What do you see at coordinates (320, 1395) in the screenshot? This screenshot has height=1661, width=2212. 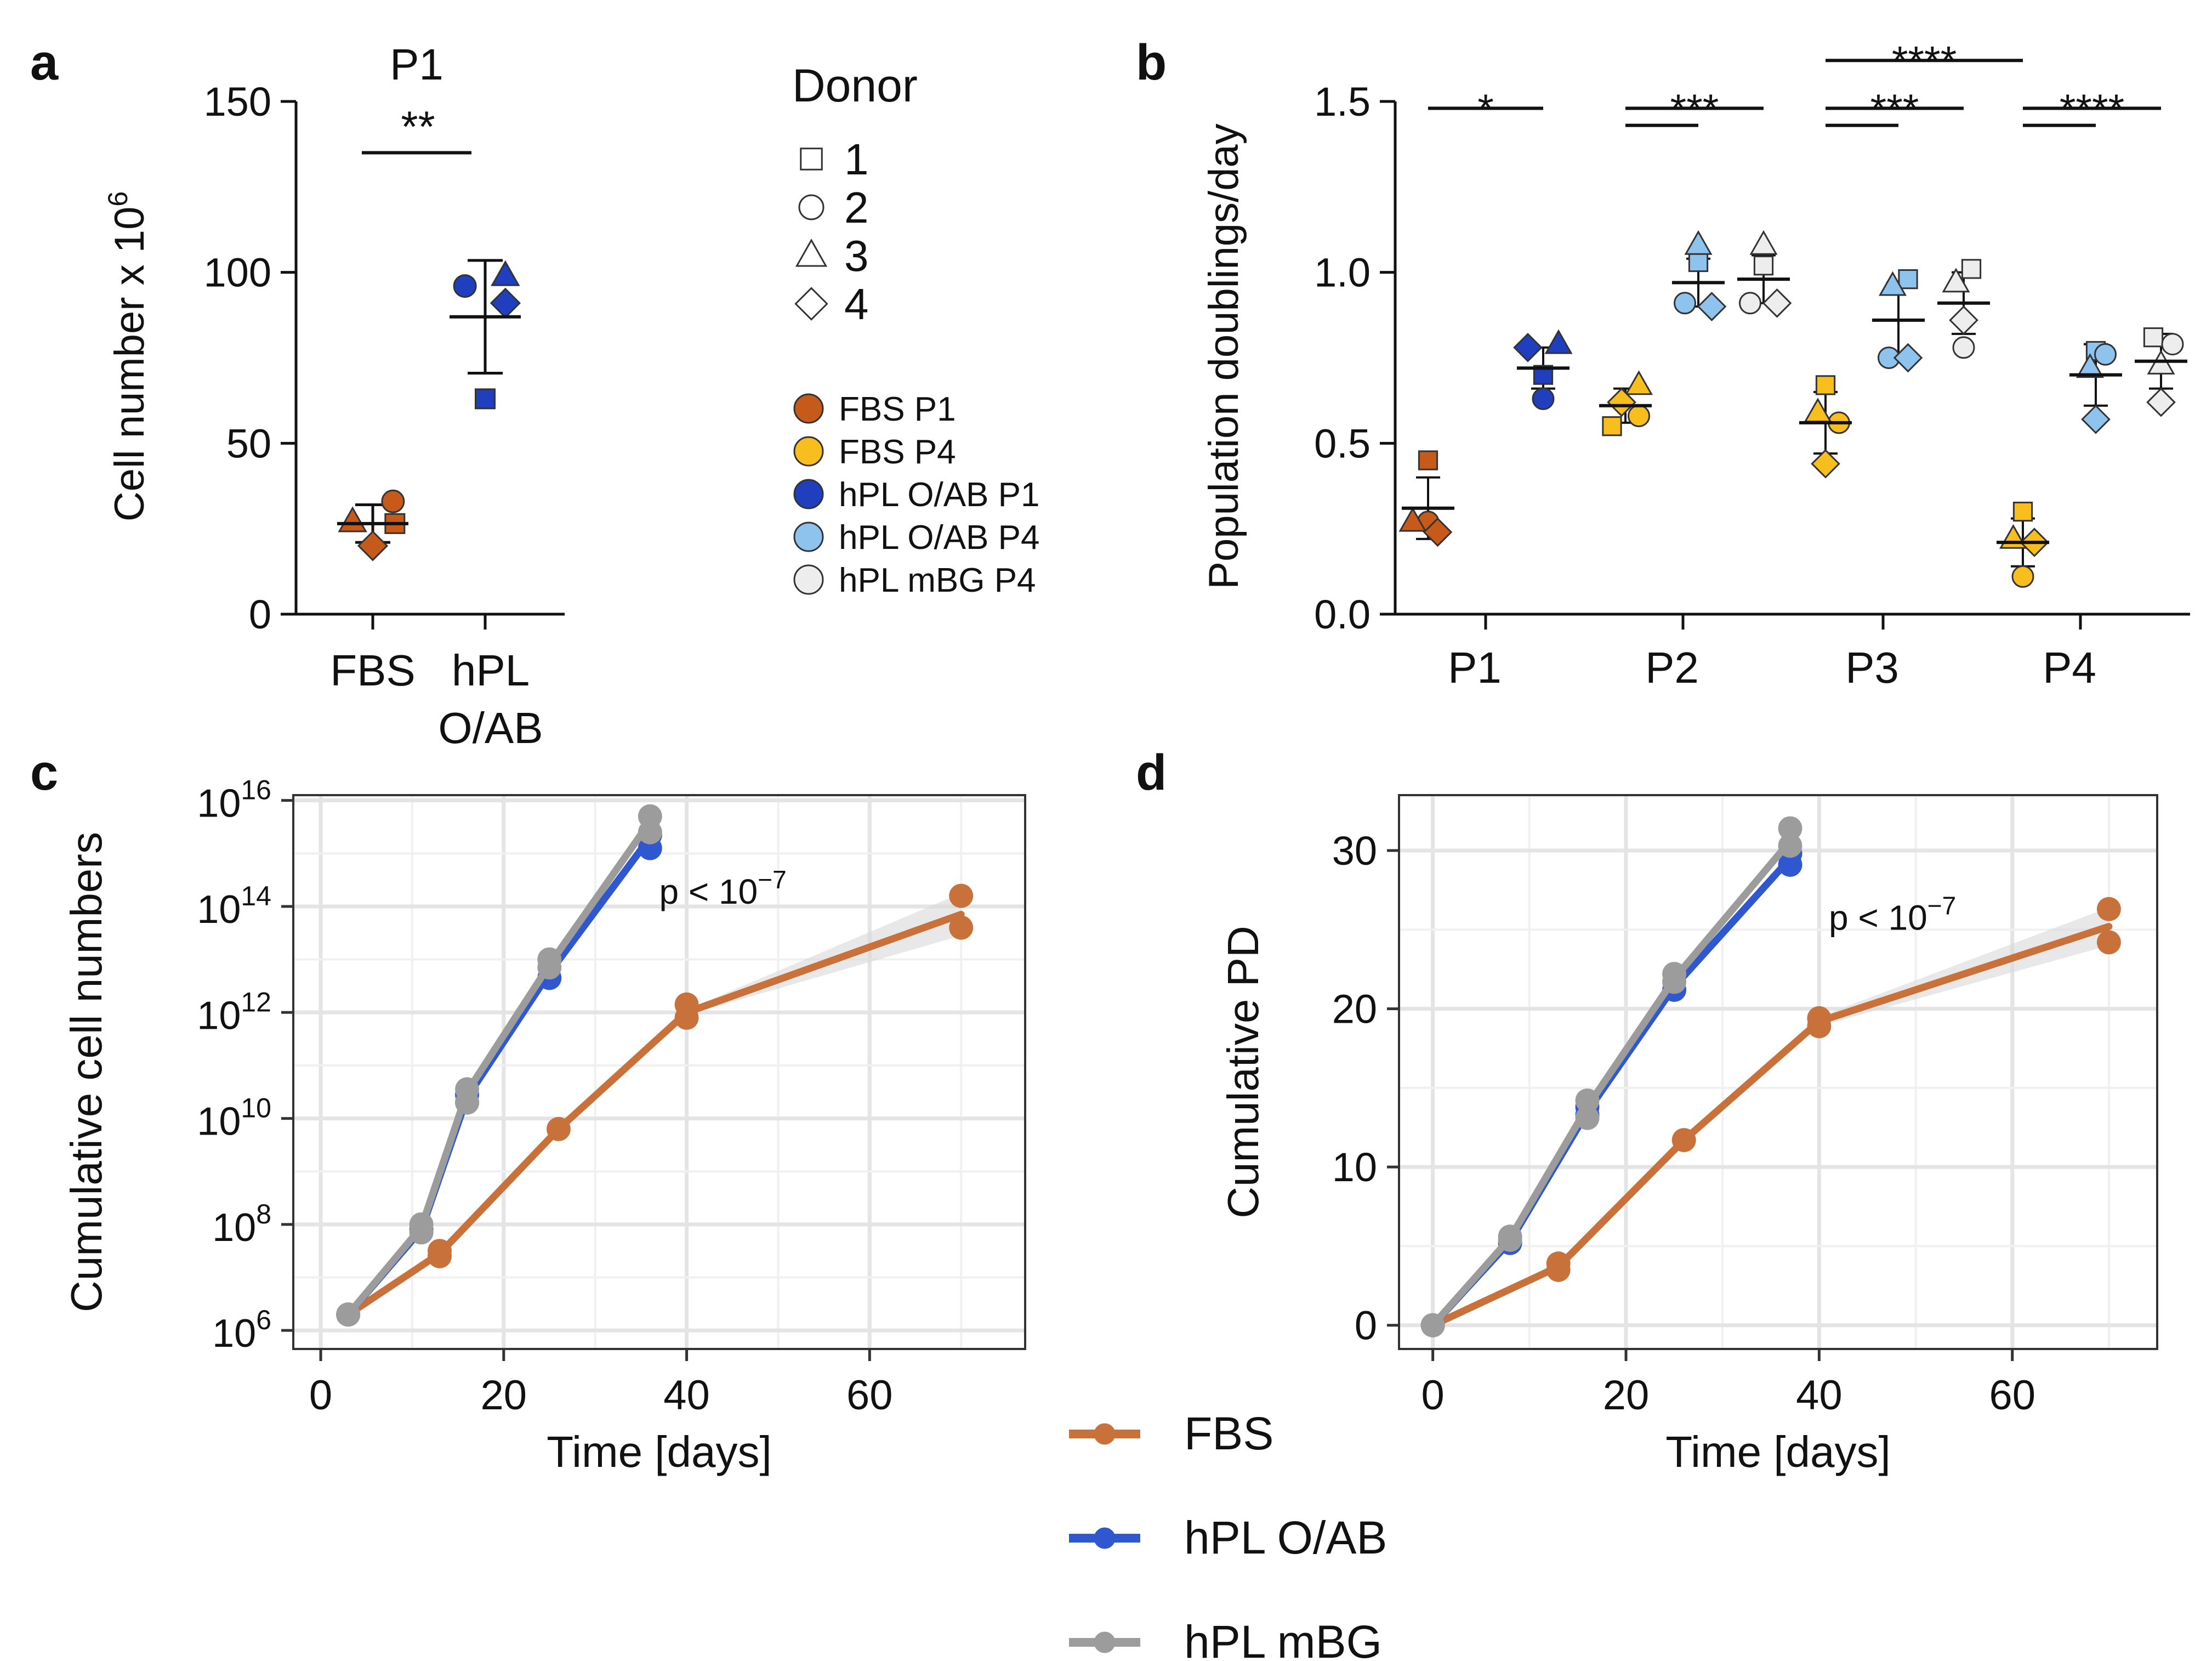 I see `x-tick-label: 0` at bounding box center [320, 1395].